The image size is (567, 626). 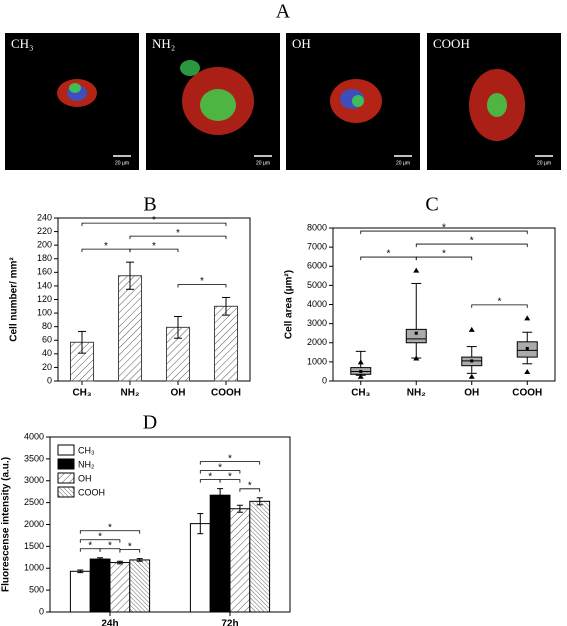 What do you see at coordinates (86, 450) in the screenshot?
I see `legend-label: CH₃` at bounding box center [86, 450].